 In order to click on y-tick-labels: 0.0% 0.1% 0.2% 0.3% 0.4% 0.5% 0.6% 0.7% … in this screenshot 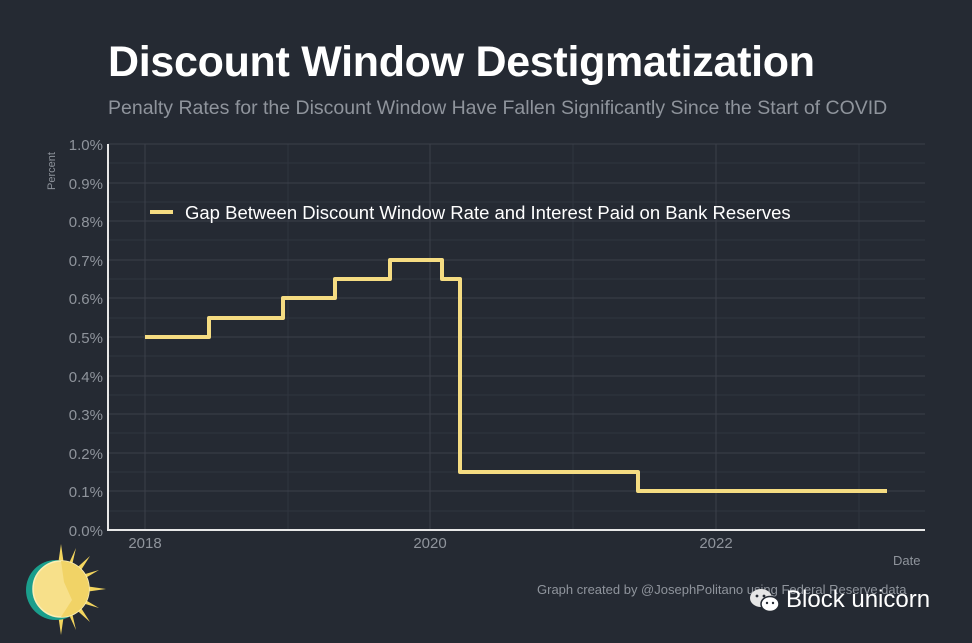, I will do `click(86, 338)`.